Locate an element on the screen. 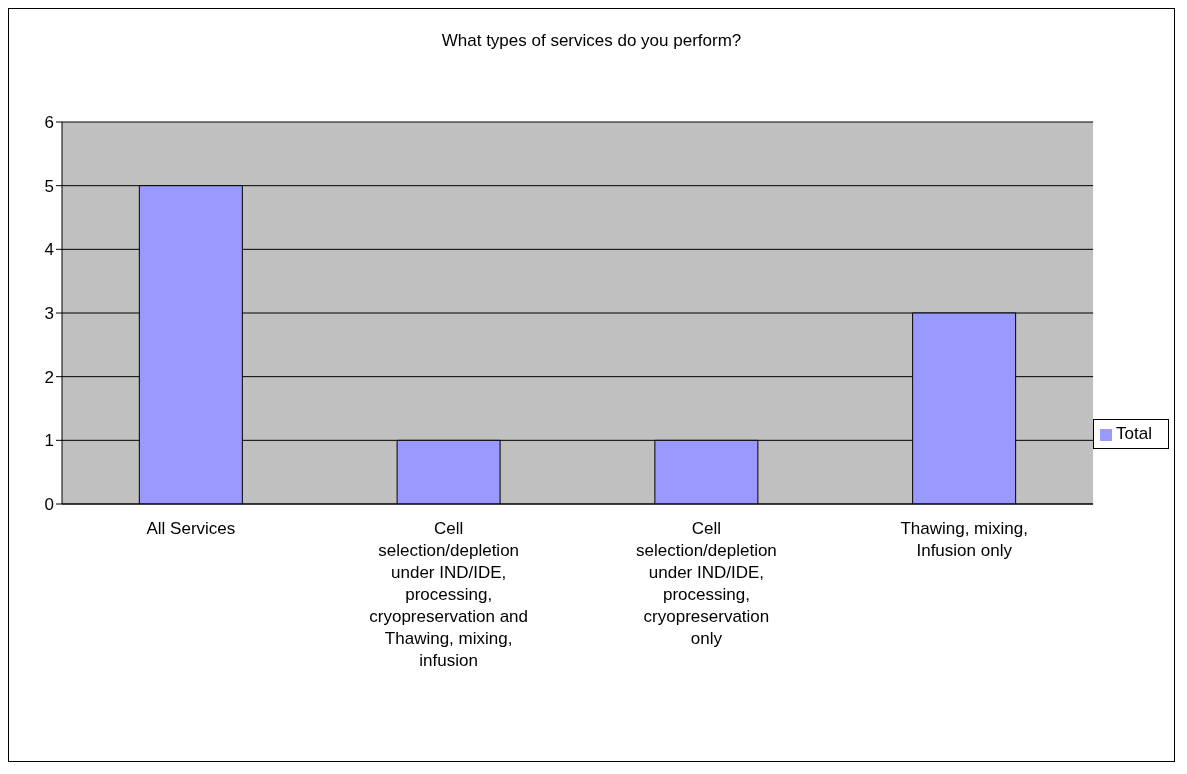 This screenshot has width=1187, height=774. y-tick-label: 1 is located at coordinates (49, 441).